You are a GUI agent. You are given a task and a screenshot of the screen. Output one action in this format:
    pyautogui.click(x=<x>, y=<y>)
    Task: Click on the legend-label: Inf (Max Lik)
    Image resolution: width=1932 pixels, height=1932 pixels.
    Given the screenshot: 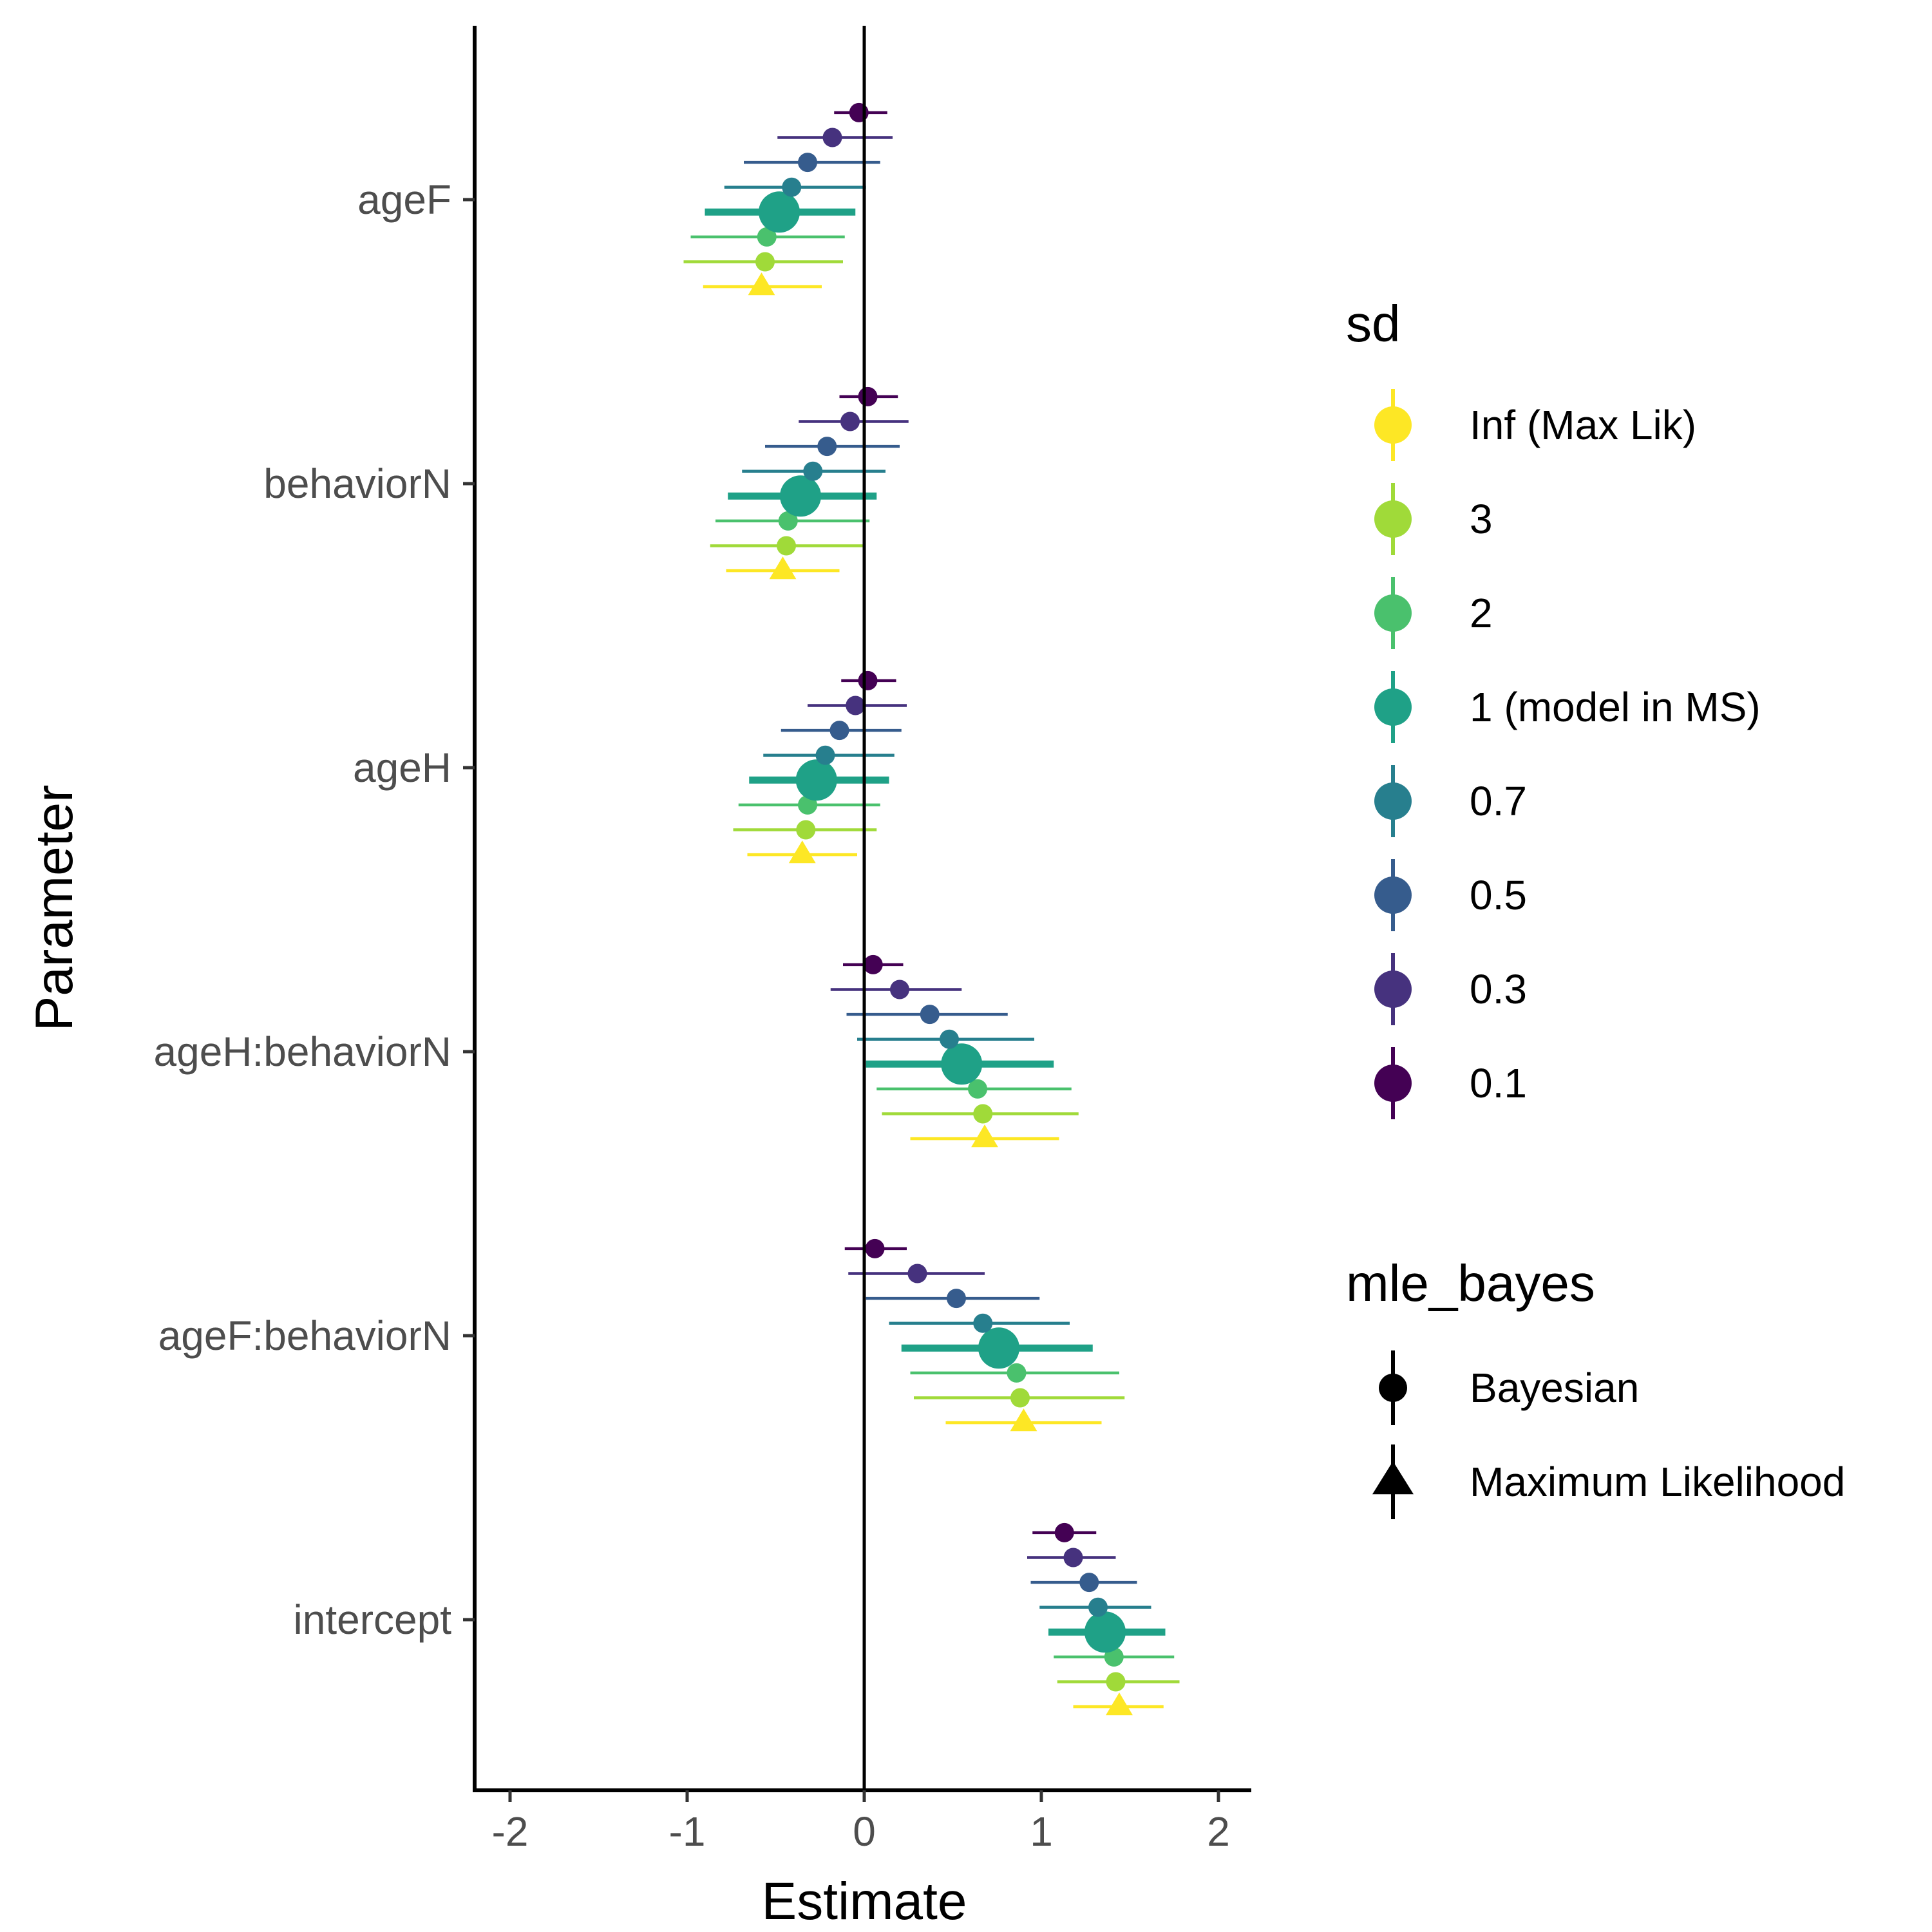 What is the action you would take?
    pyautogui.click(x=1583, y=425)
    